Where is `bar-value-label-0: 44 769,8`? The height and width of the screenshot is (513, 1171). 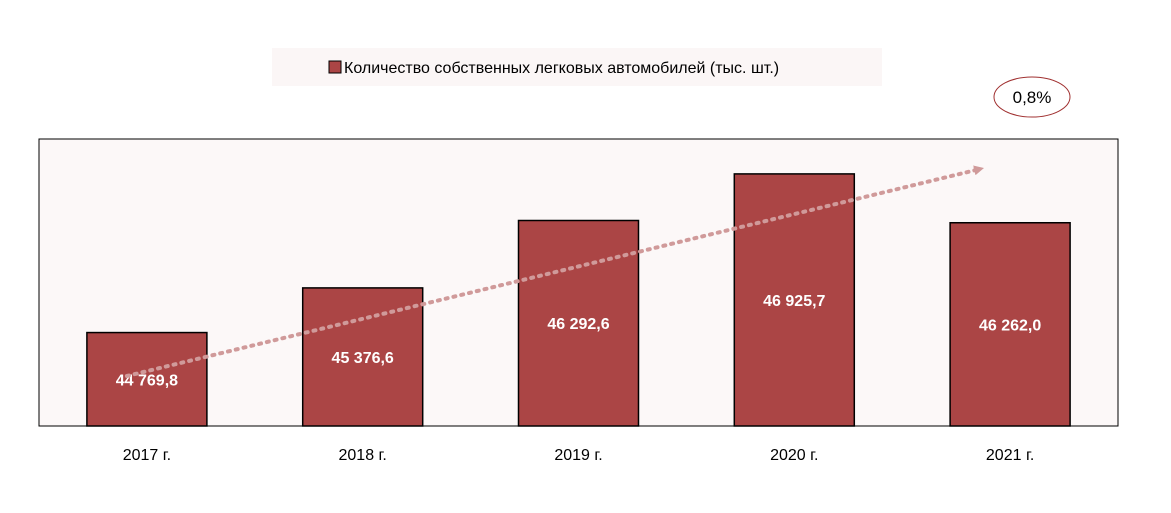
bar-value-label-0: 44 769,8 is located at coordinates (147, 380).